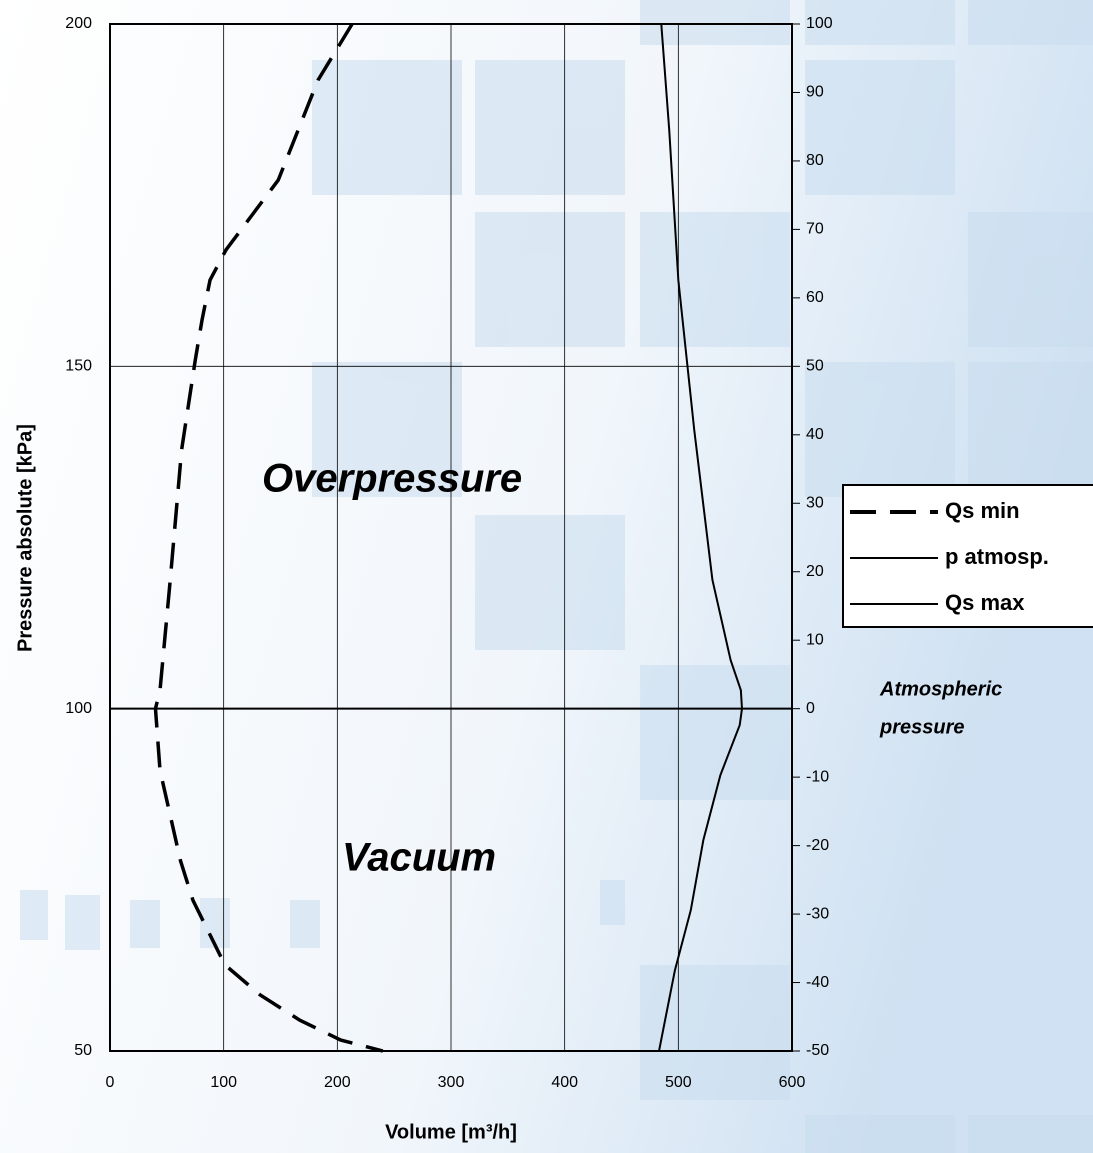  I want to click on x-tick-label: 100, so click(223, 1082).